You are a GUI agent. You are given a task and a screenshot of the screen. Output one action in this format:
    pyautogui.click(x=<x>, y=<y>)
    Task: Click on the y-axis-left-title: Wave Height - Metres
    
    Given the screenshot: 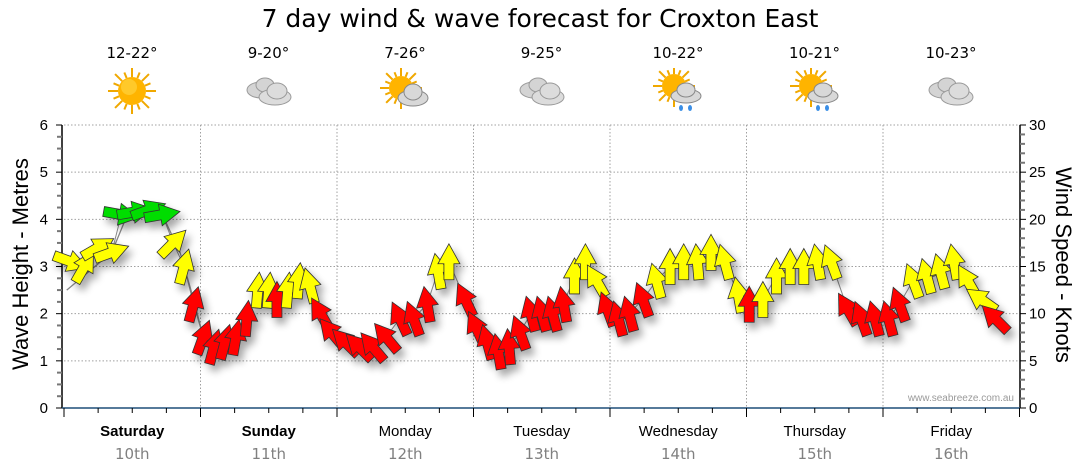 What is the action you would take?
    pyautogui.click(x=20, y=264)
    